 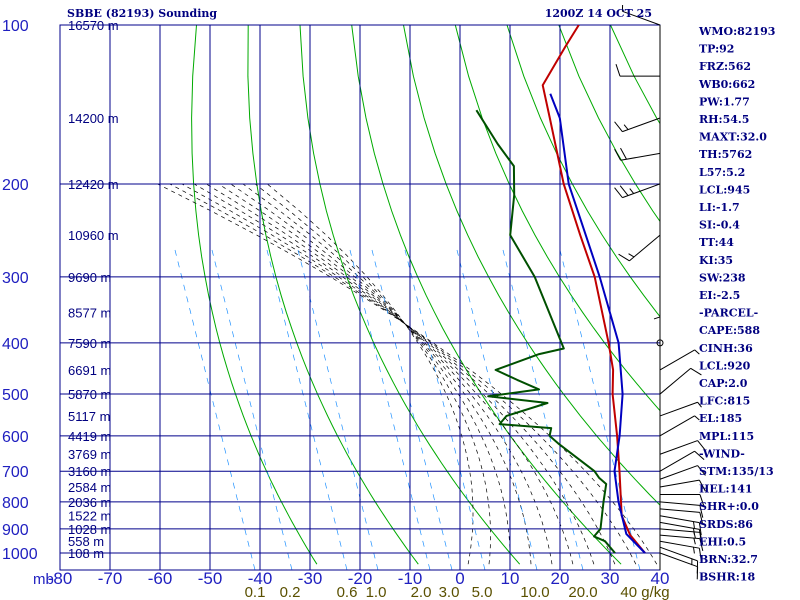 What do you see at coordinates (722, 172) in the screenshot?
I see `index-value: L57:5.2` at bounding box center [722, 172].